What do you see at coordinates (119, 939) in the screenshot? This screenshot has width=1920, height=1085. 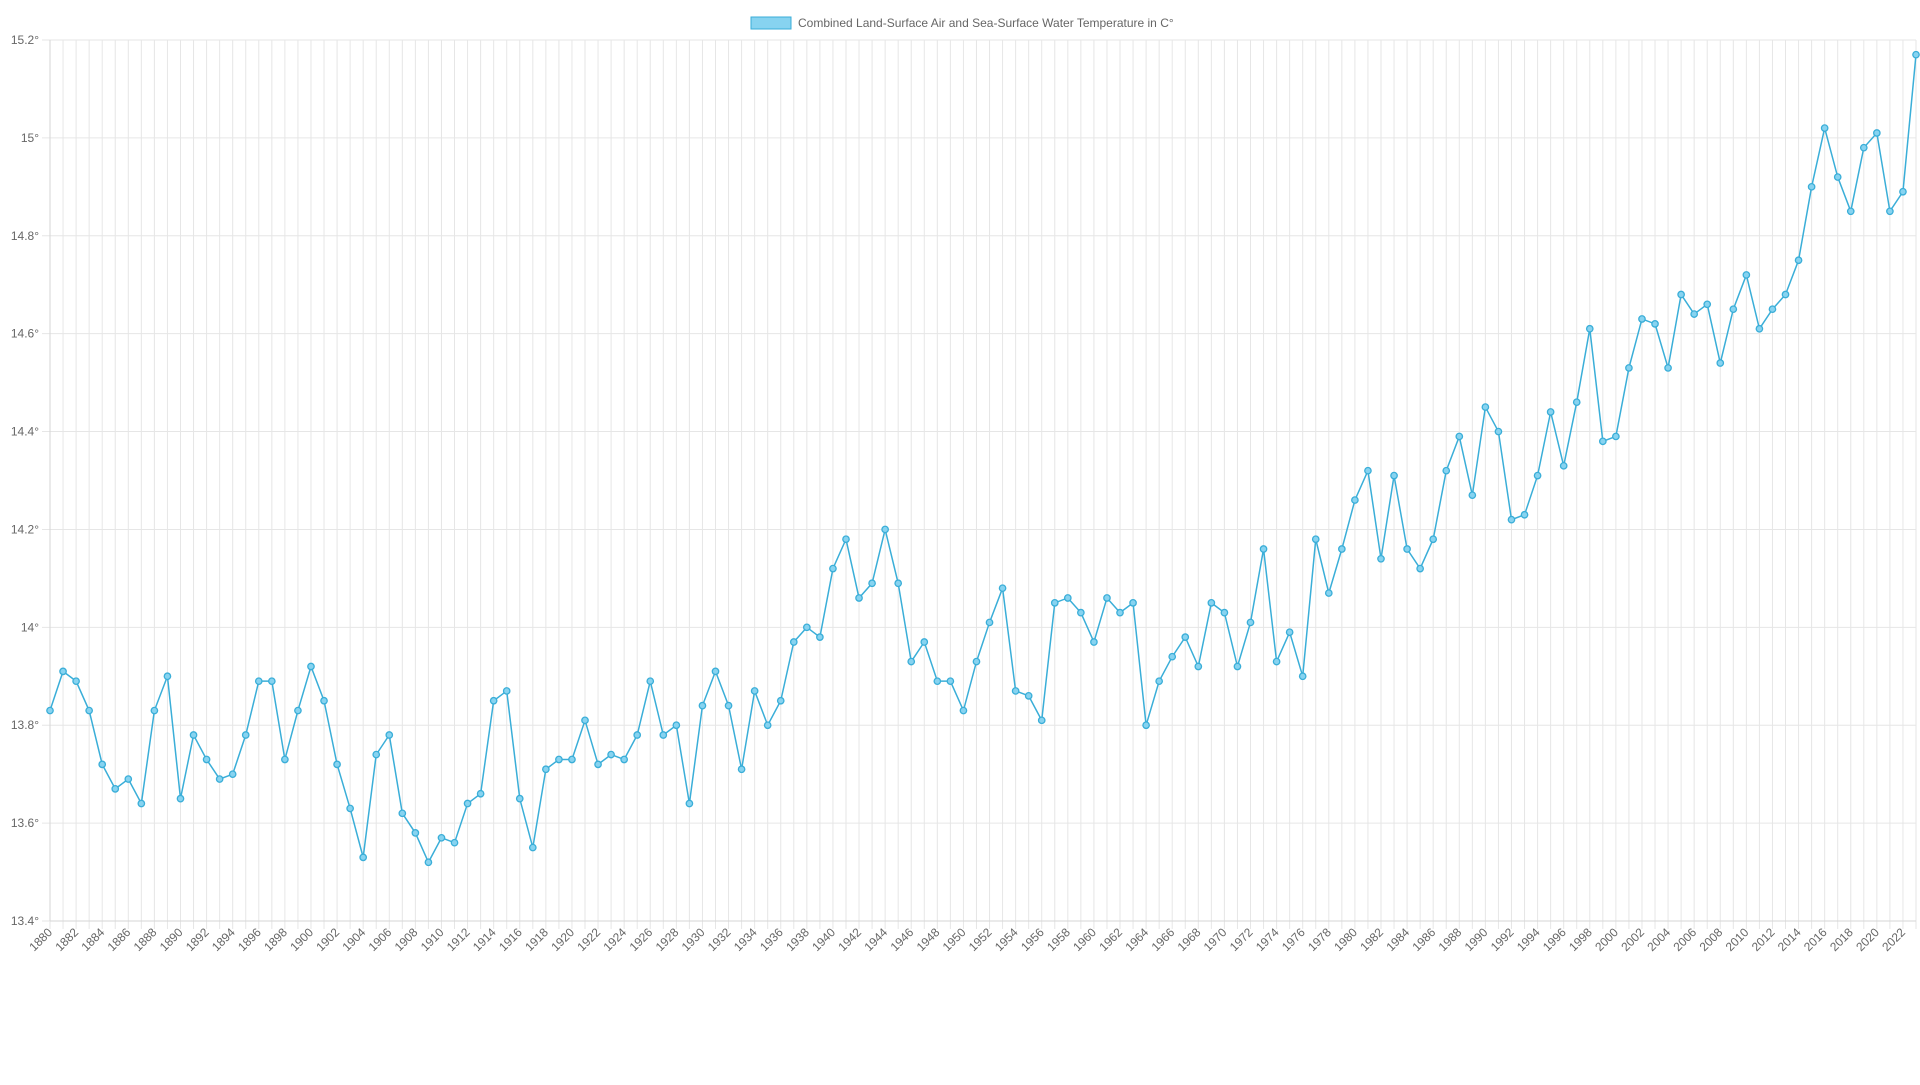 I see `x-tick-label: 1886` at bounding box center [119, 939].